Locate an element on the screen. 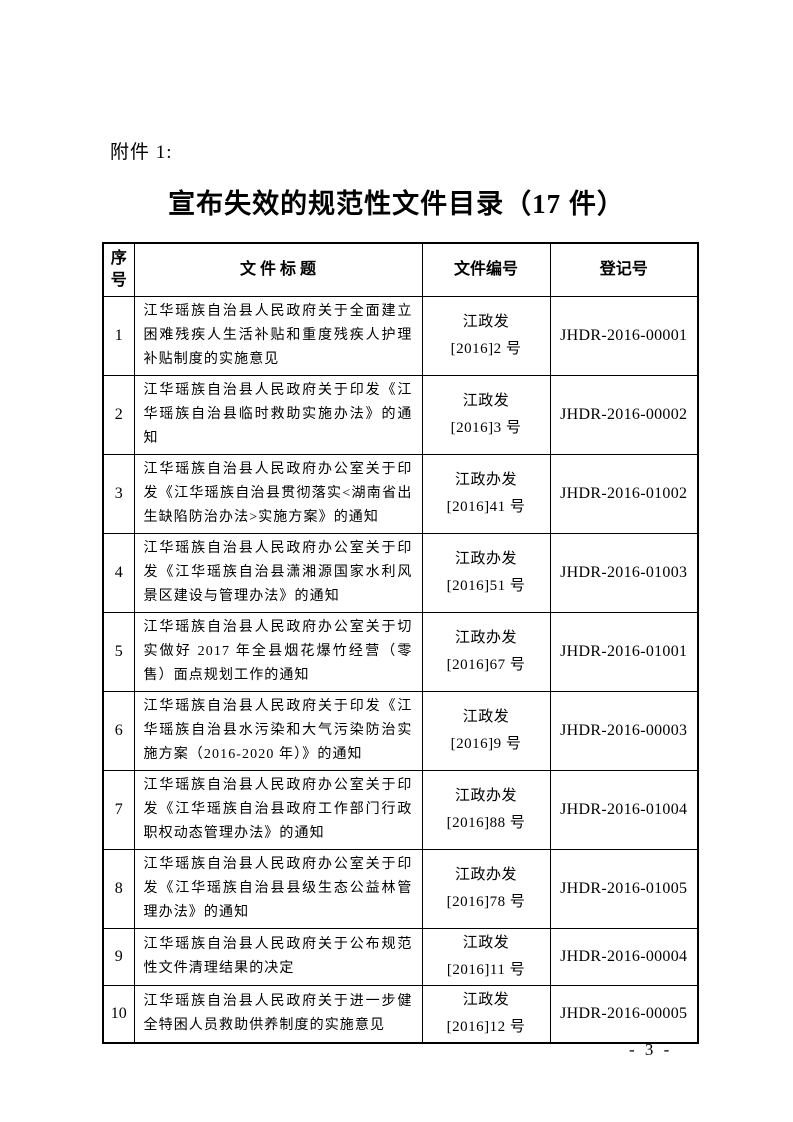  col-header-reg-no: 登记号 is located at coordinates (624, 269).